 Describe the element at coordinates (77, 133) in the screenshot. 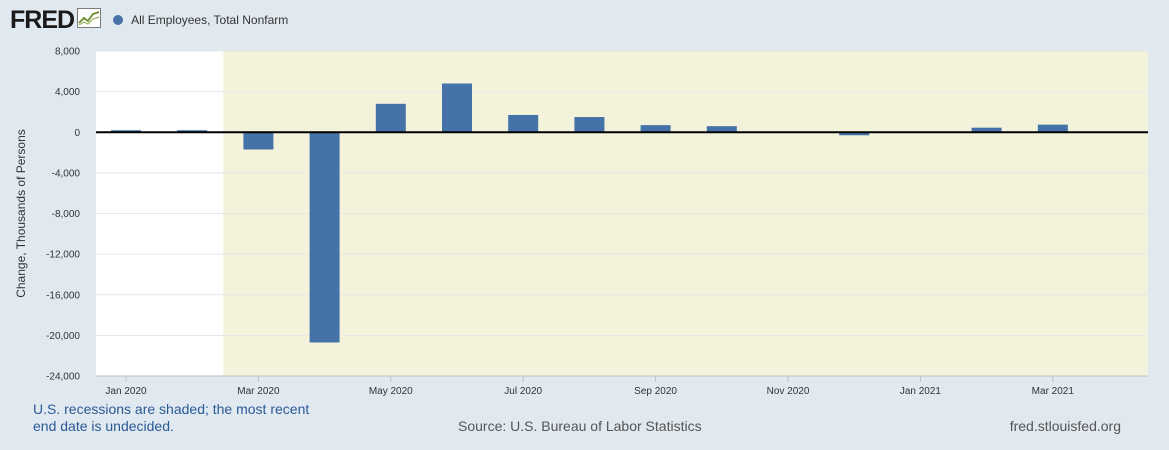

I see `y-tick-label: 0` at that location.